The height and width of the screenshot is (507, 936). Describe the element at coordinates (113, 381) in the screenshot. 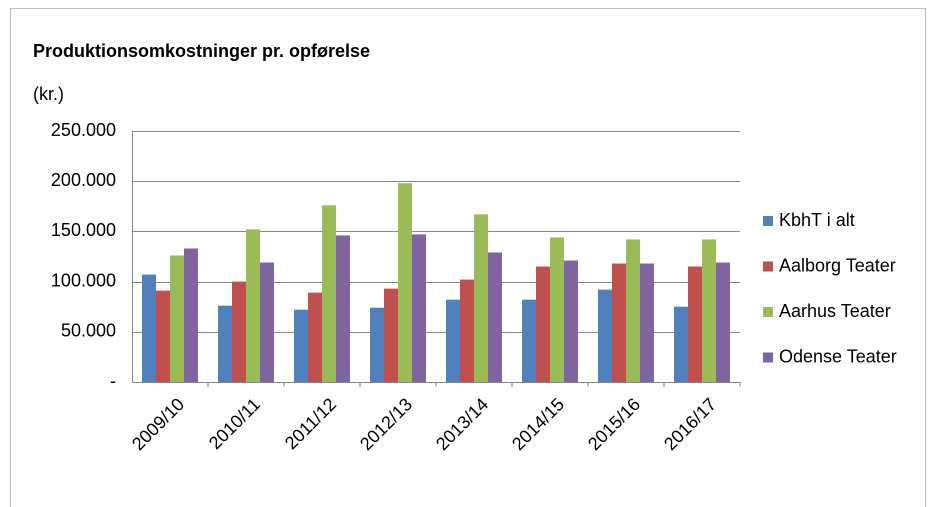

I see `y-tick-label: -` at that location.